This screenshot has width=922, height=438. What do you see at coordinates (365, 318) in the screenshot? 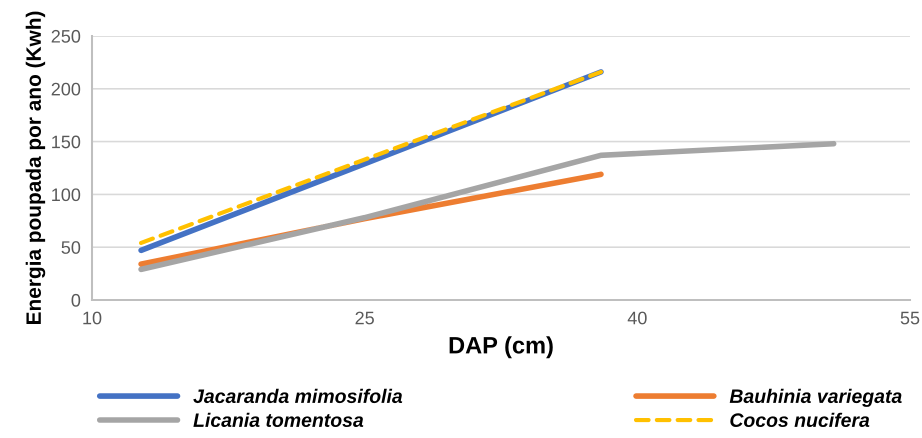
I see `x-tick-label: 25` at bounding box center [365, 318].